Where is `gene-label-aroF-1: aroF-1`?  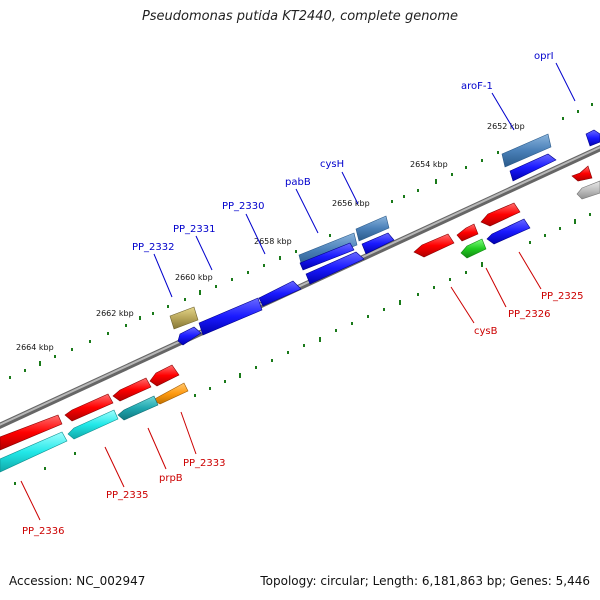
gene-label-aroF-1: aroF-1 is located at coordinates (477, 86).